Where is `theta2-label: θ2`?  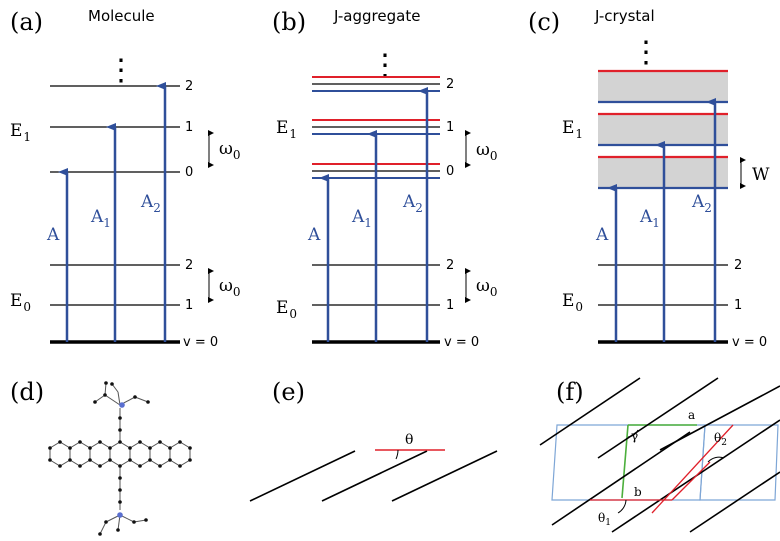
theta2-label: θ2 is located at coordinates (720, 439).